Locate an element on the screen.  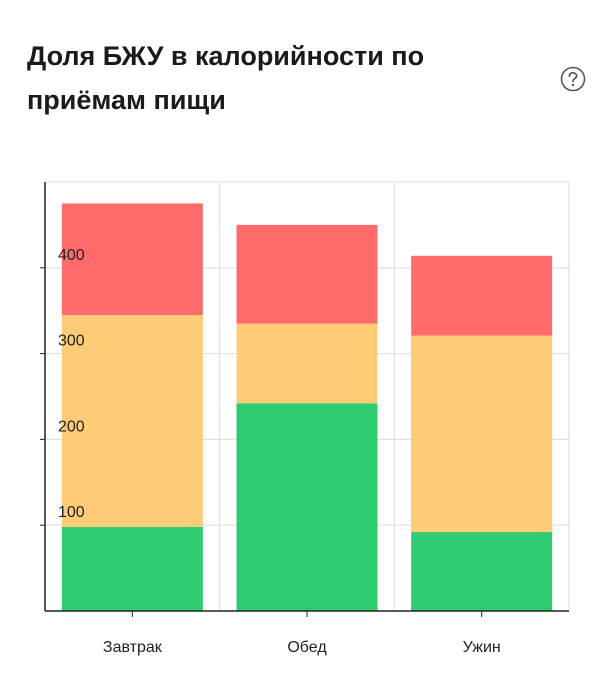
help-button is located at coordinates (573, 79).